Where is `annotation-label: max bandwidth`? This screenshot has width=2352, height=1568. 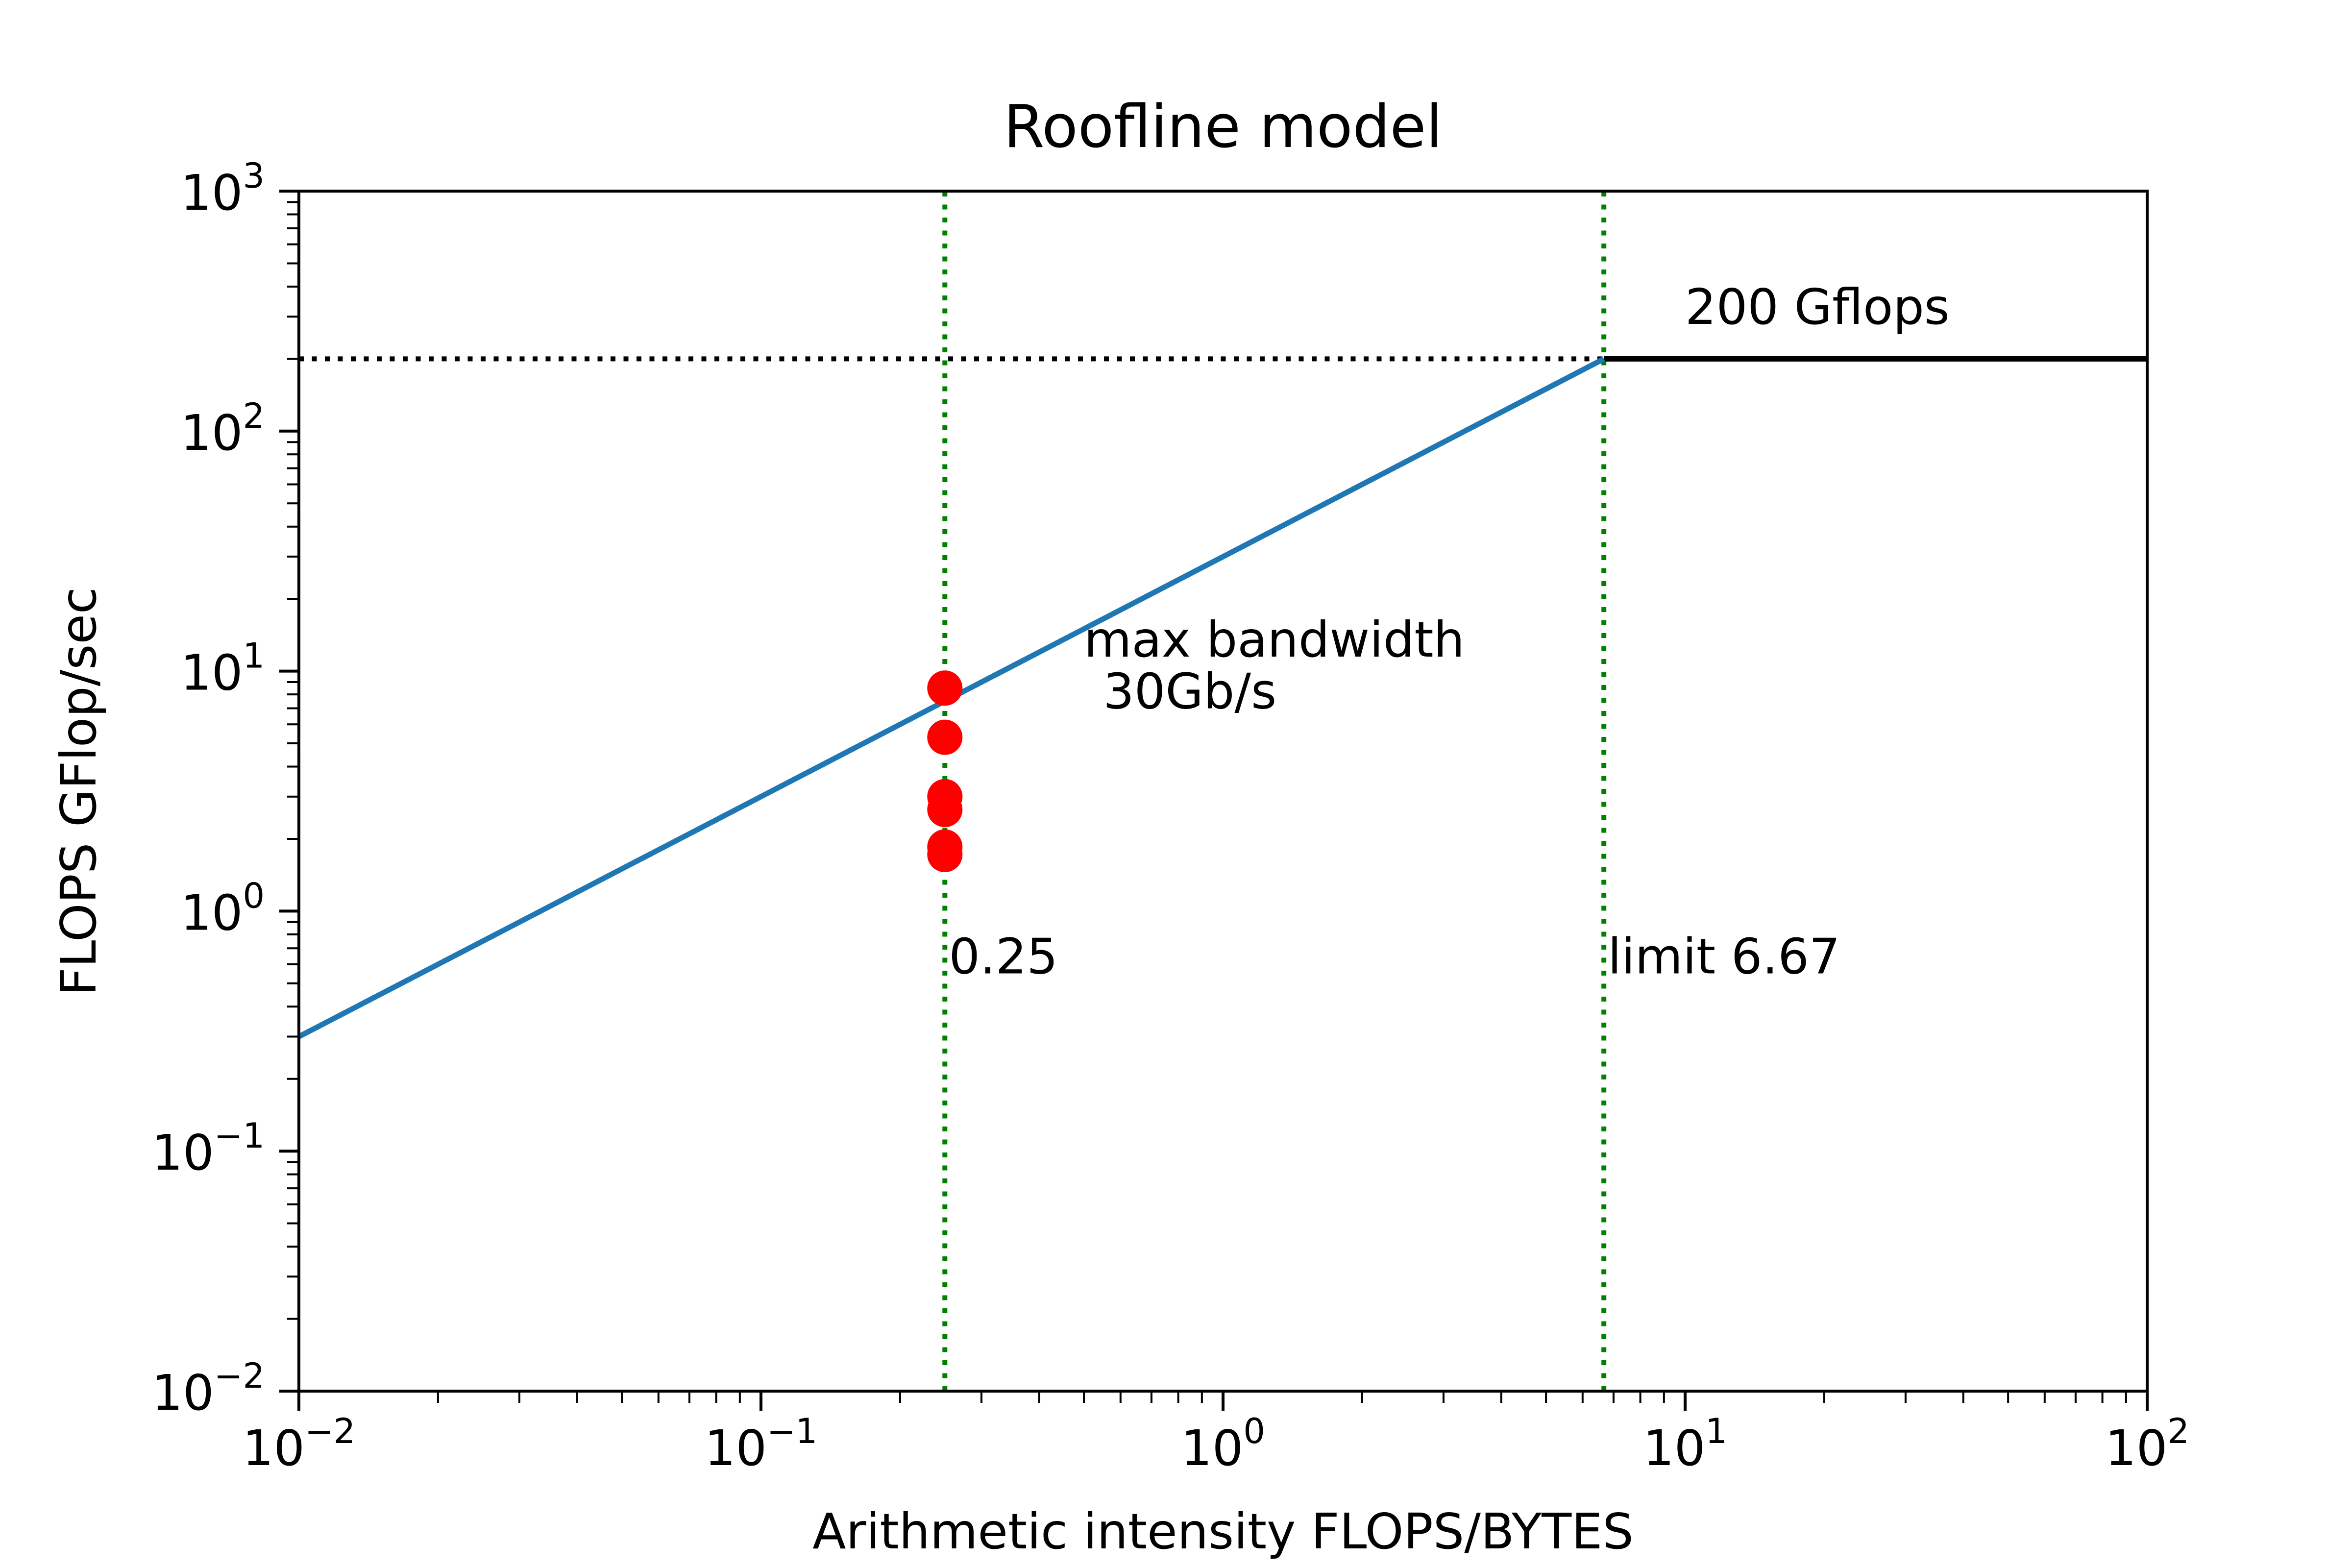 annotation-label: max bandwidth is located at coordinates (1274, 639).